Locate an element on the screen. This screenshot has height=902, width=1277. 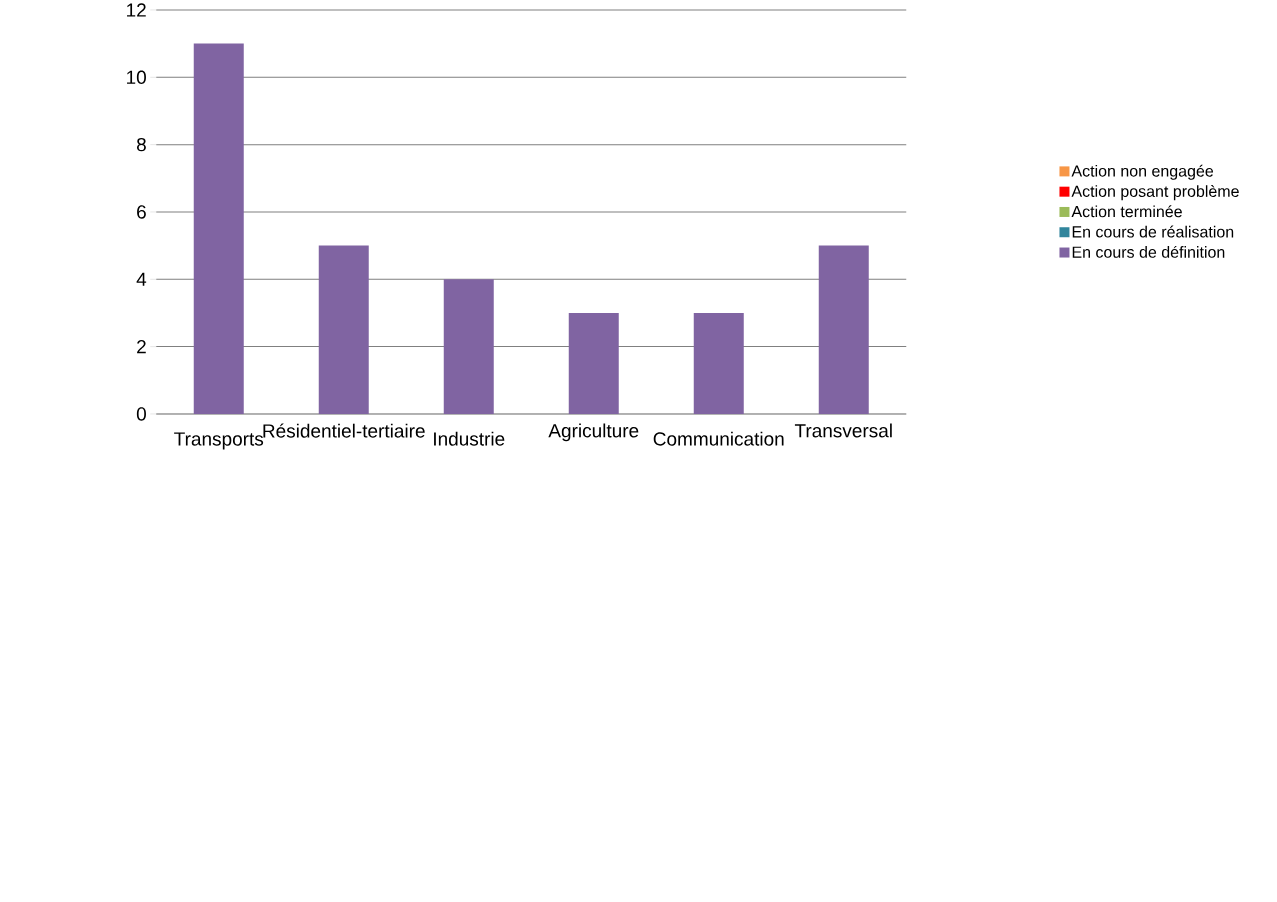
x-tick-label: Communication is located at coordinates (718, 438).